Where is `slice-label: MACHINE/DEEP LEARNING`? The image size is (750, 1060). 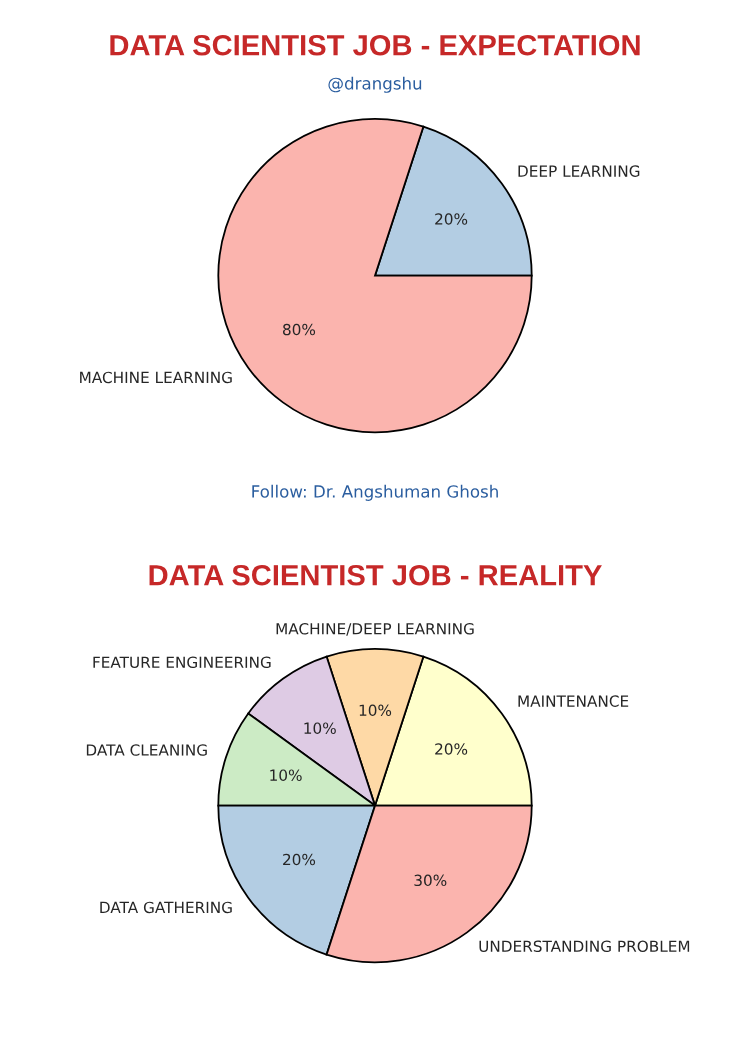
slice-label: MACHINE/DEEP LEARNING is located at coordinates (375, 629).